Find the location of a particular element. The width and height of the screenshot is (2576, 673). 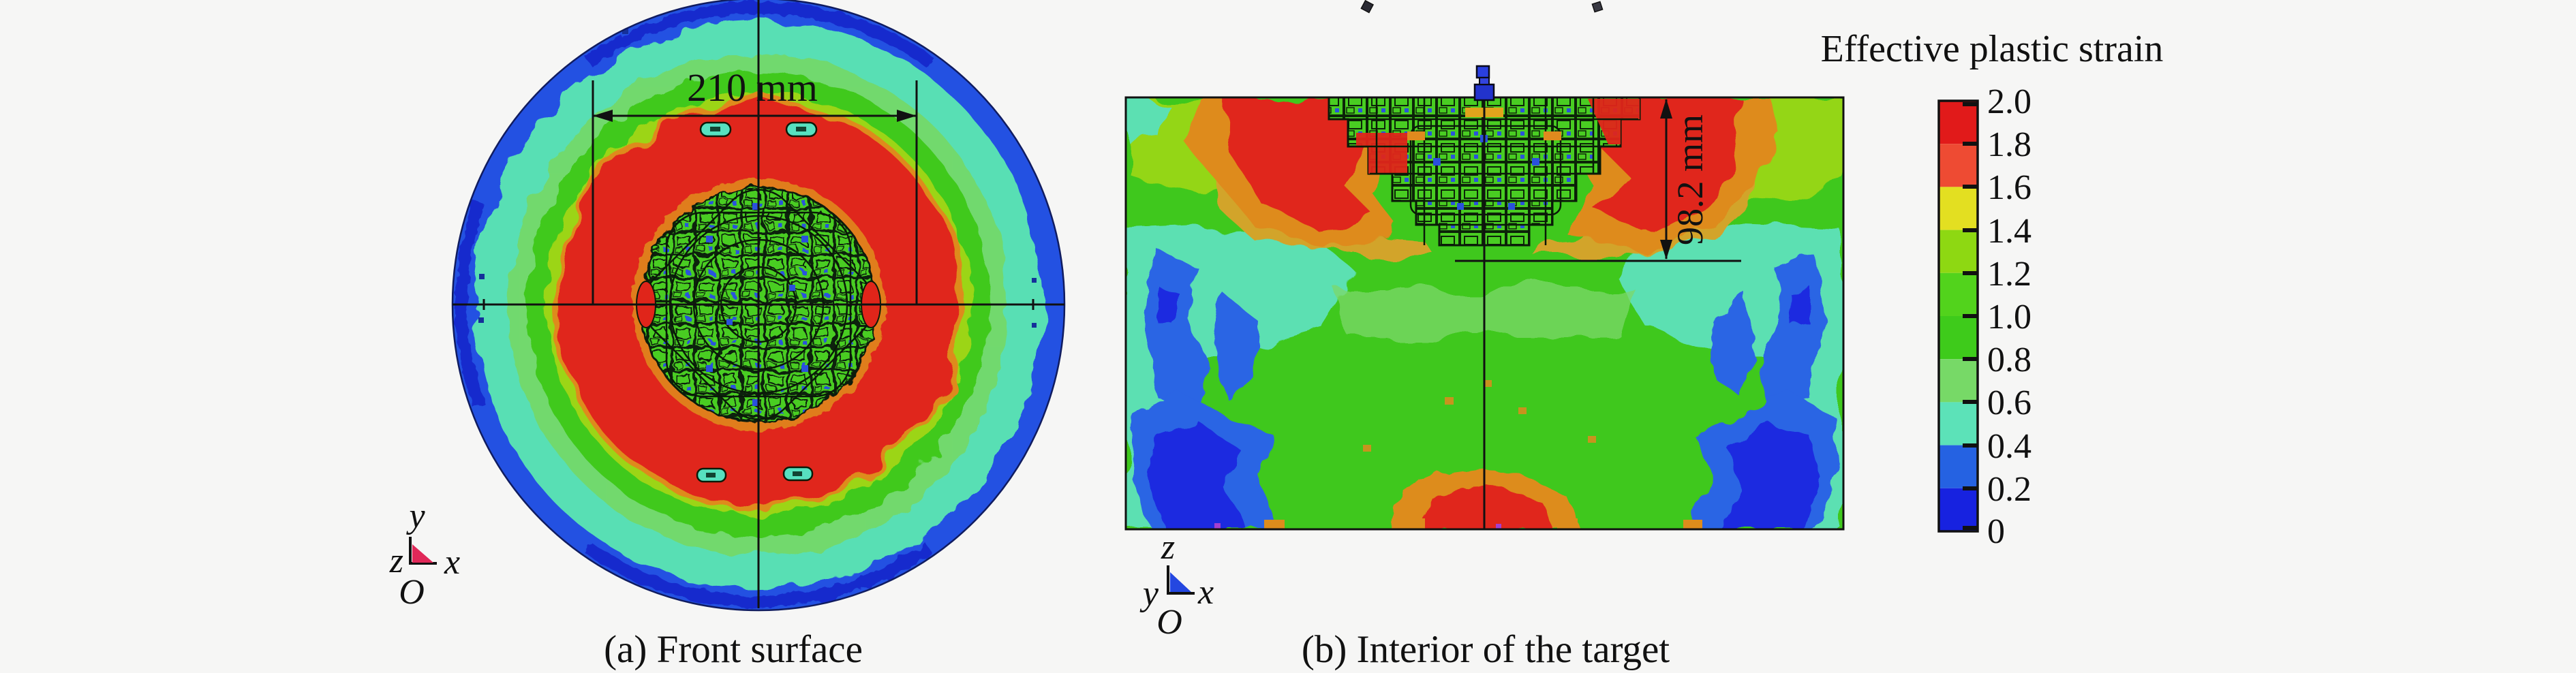

axis-b-y-label: y is located at coordinates (1149, 593).